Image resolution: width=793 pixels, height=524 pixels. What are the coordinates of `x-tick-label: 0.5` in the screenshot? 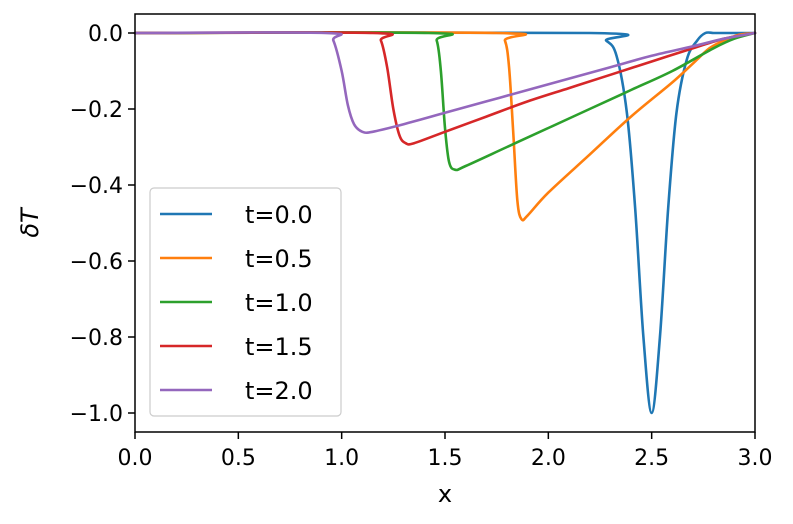 It's located at (238, 458).